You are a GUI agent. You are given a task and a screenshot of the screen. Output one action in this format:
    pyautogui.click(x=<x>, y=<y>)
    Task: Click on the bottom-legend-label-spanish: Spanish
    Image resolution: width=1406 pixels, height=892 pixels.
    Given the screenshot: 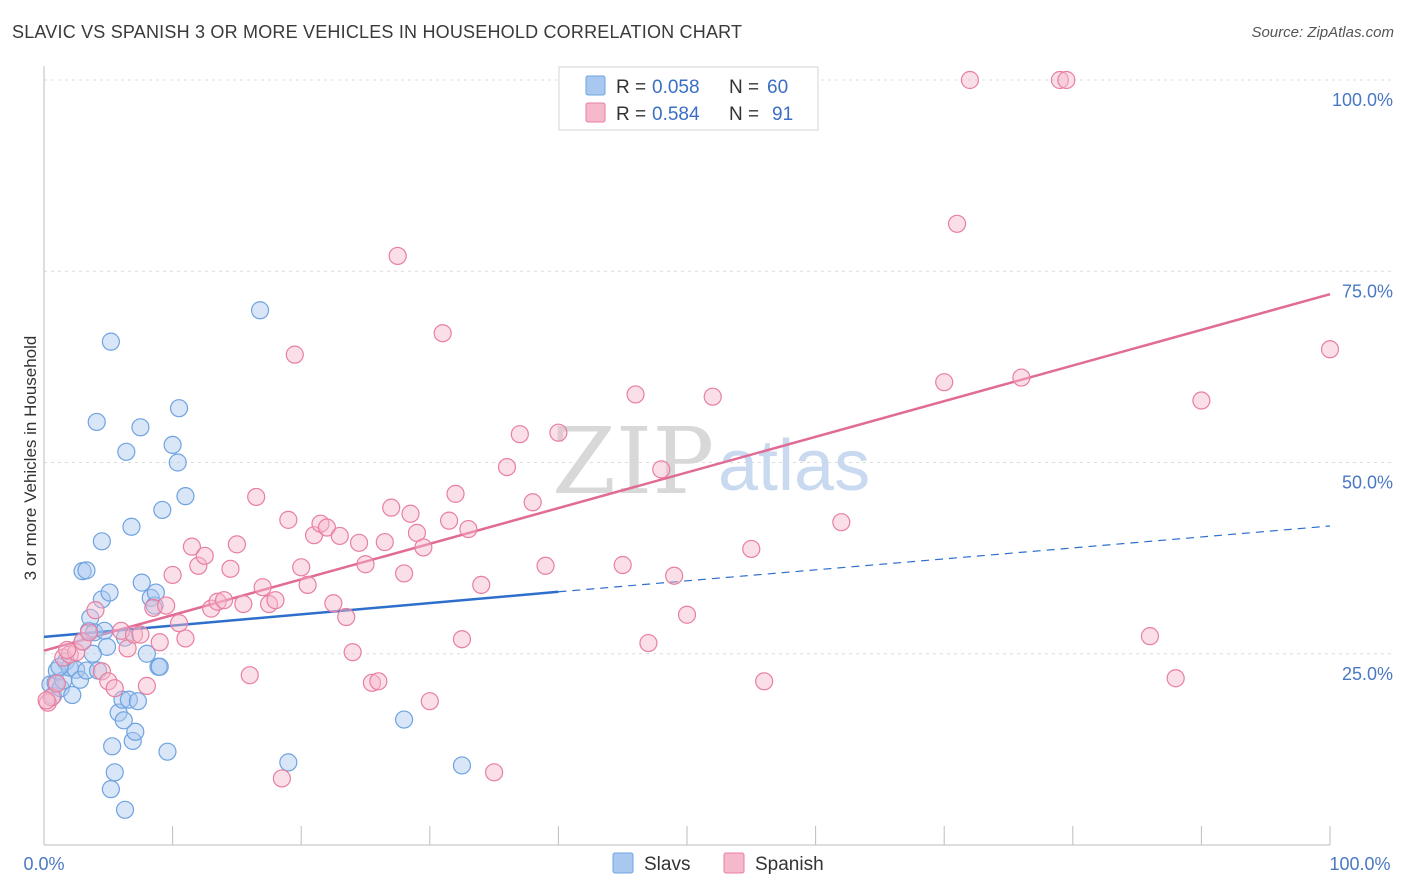 What is the action you would take?
    pyautogui.click(x=789, y=864)
    